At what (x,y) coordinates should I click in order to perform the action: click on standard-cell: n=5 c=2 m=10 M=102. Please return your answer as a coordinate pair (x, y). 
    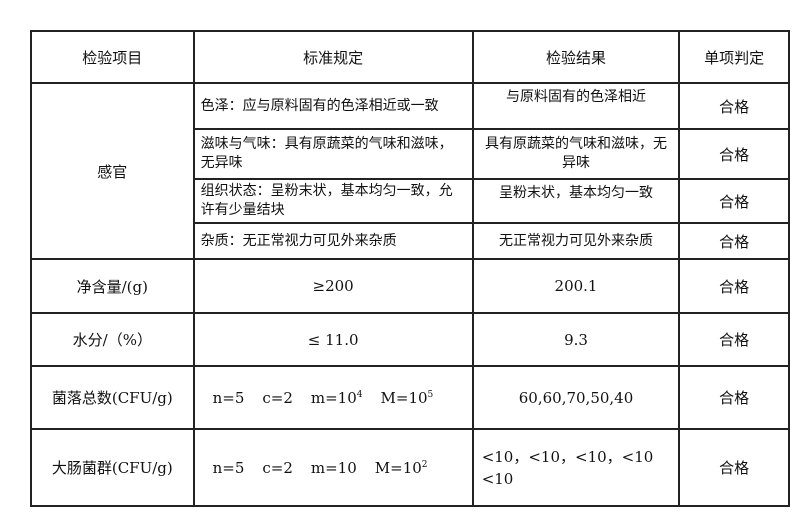
    Looking at the image, I should click on (333, 467).